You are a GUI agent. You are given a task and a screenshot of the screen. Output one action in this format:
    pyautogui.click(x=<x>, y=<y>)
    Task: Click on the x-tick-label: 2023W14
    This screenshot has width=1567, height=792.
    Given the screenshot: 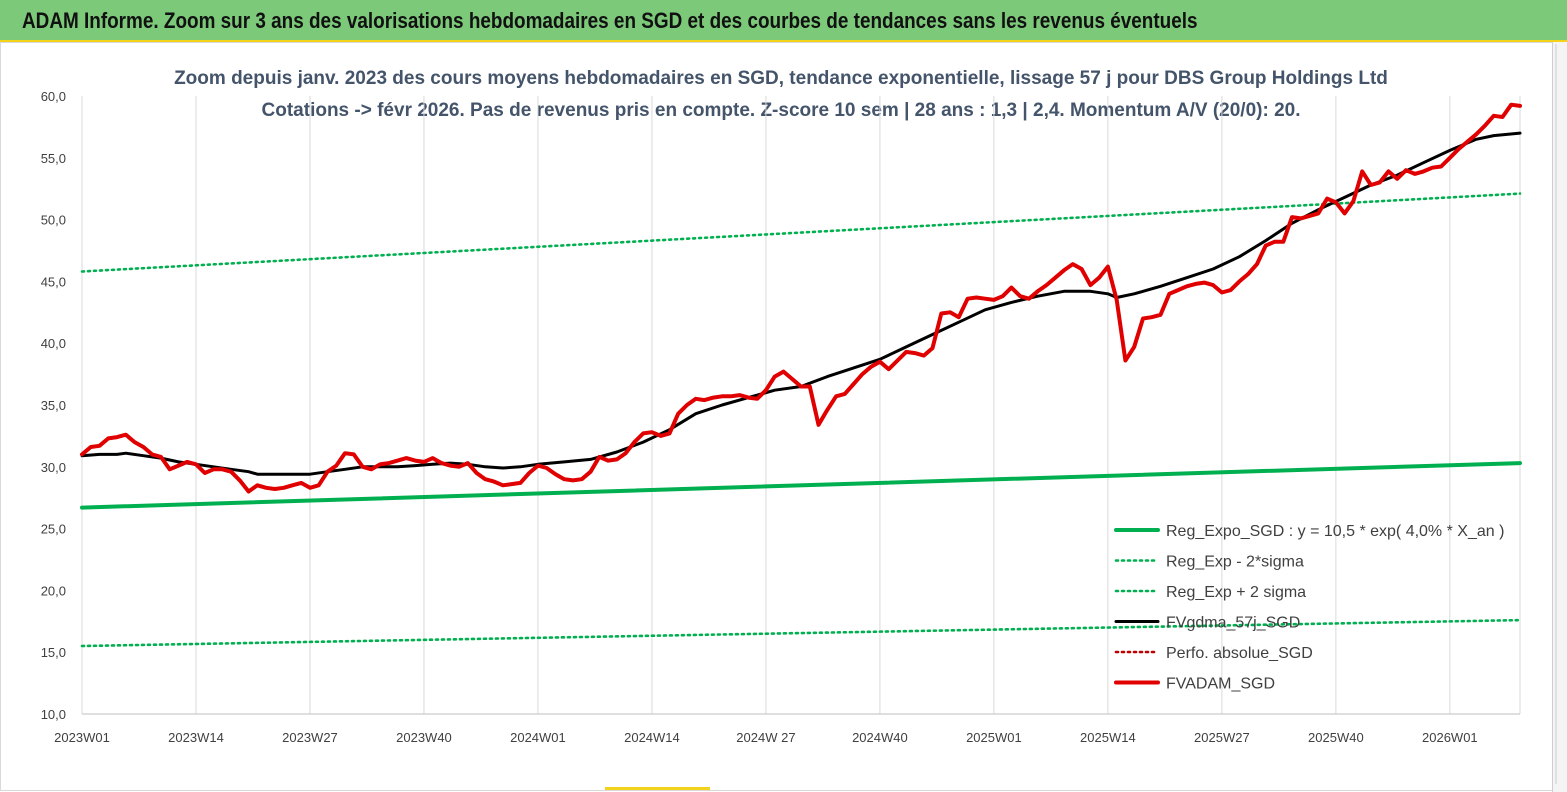 What is the action you would take?
    pyautogui.click(x=196, y=737)
    